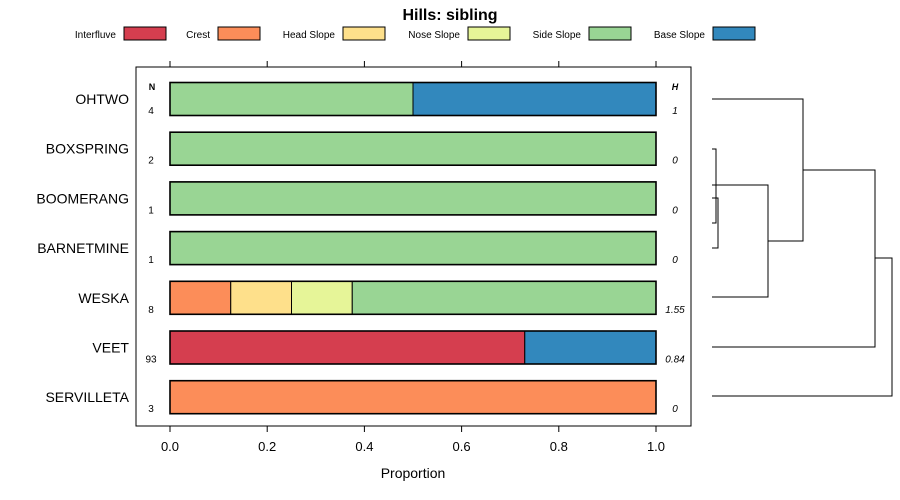 This screenshot has height=500, width=900. What do you see at coordinates (675, 310) in the screenshot?
I see `h-value-weska: 1.55` at bounding box center [675, 310].